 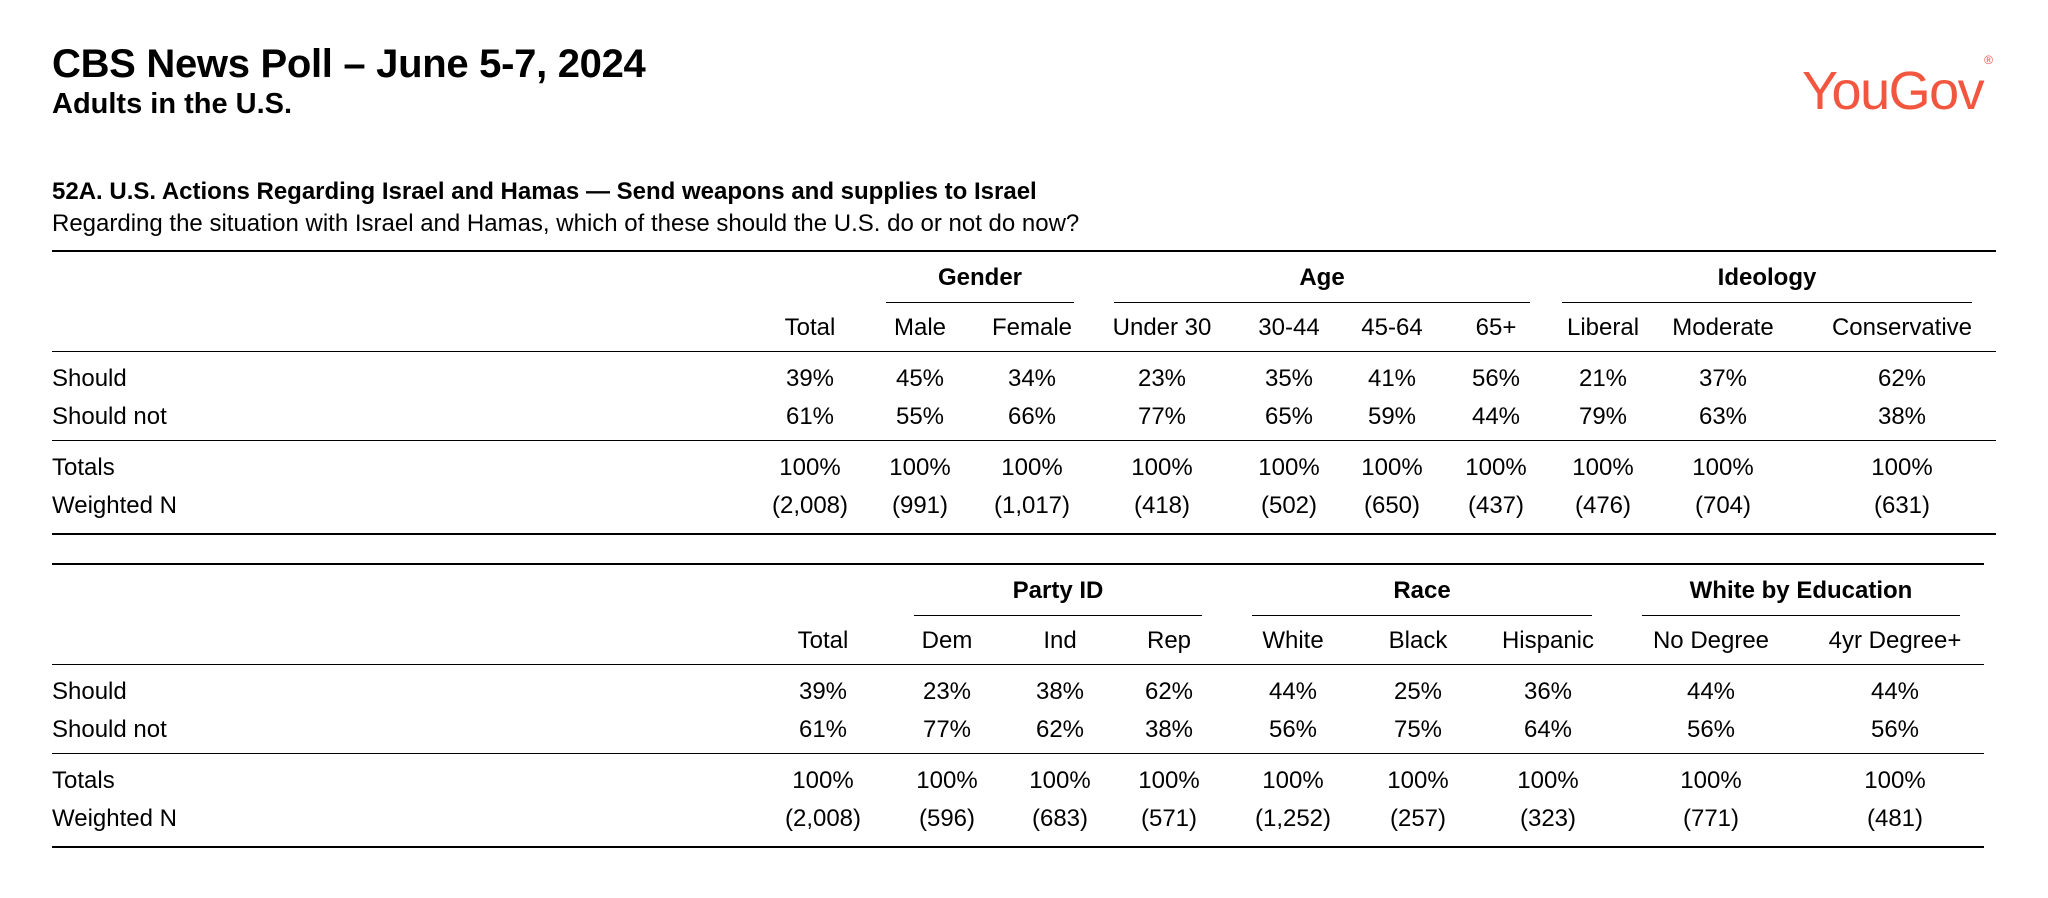 What do you see at coordinates (1322, 277) in the screenshot?
I see `group-header: Age` at bounding box center [1322, 277].